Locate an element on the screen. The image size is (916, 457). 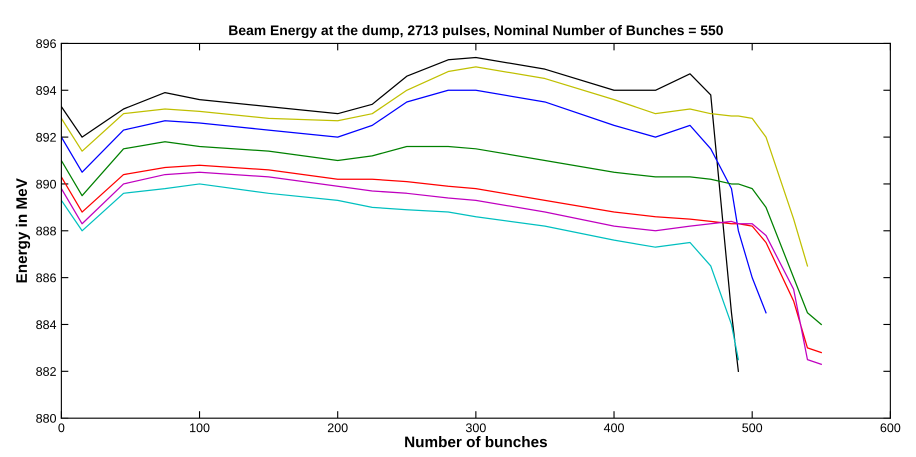
y-tick-label: 884 is located at coordinates (46, 325).